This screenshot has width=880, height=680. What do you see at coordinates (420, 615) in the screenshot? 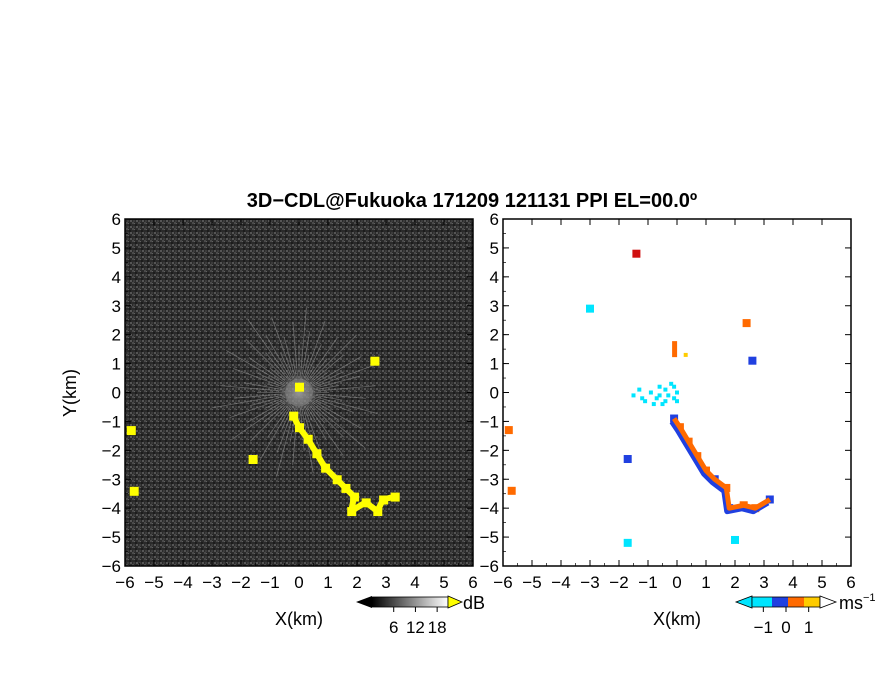
I see `reflectivity-colorbar: dB 6 12 18` at bounding box center [420, 615].